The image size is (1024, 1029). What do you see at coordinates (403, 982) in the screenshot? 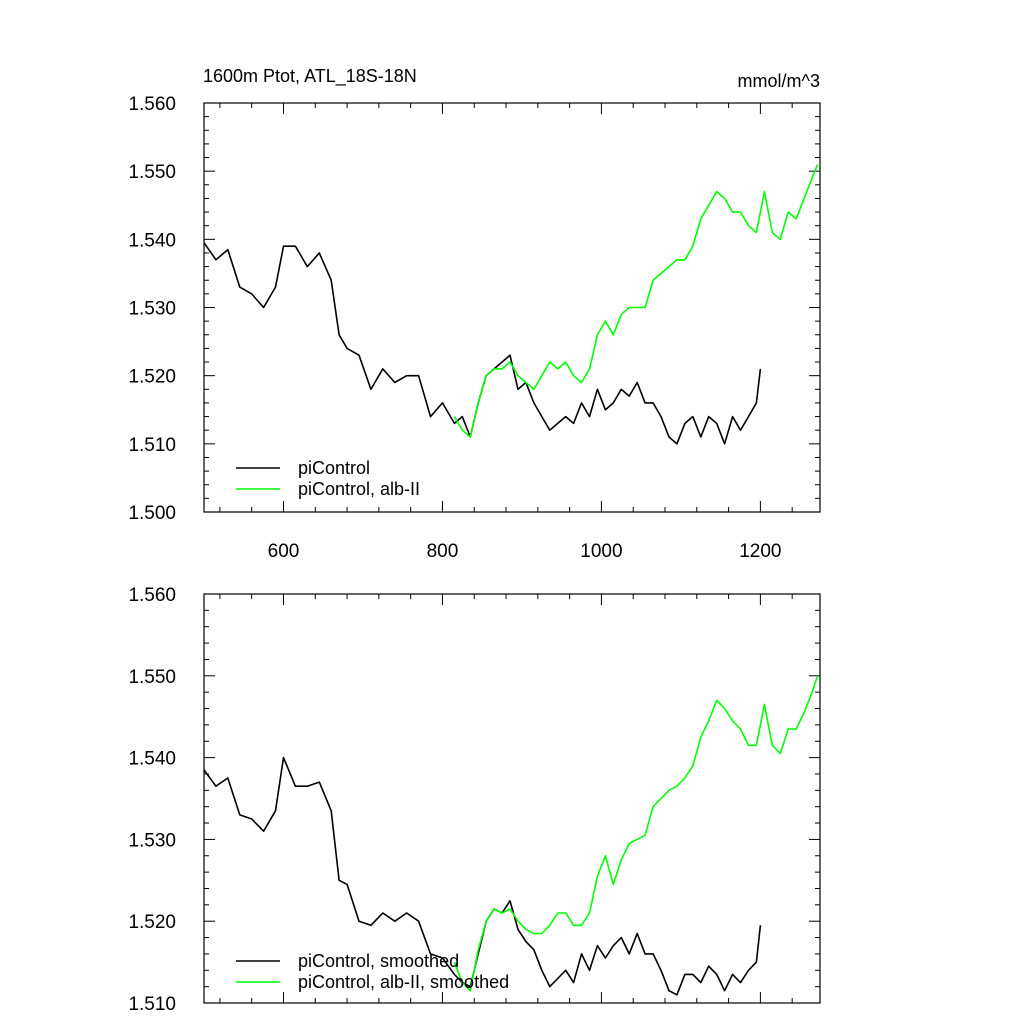
I see `legend-label: piControl, alb-II, smoothed` at bounding box center [403, 982].